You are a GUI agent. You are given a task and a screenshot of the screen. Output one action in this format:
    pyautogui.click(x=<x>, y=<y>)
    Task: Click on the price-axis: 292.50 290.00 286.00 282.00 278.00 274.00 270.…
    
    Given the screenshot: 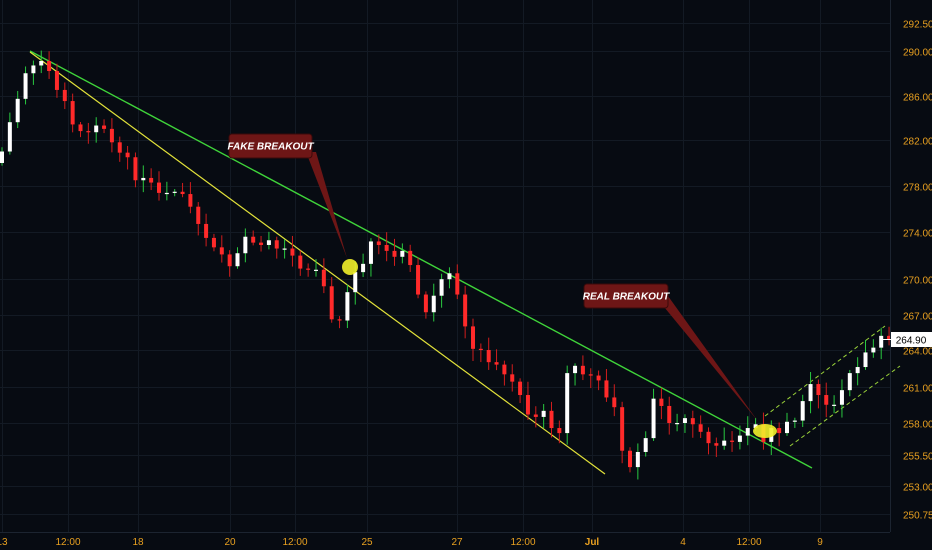 What is the action you would take?
    pyautogui.click(x=907, y=266)
    